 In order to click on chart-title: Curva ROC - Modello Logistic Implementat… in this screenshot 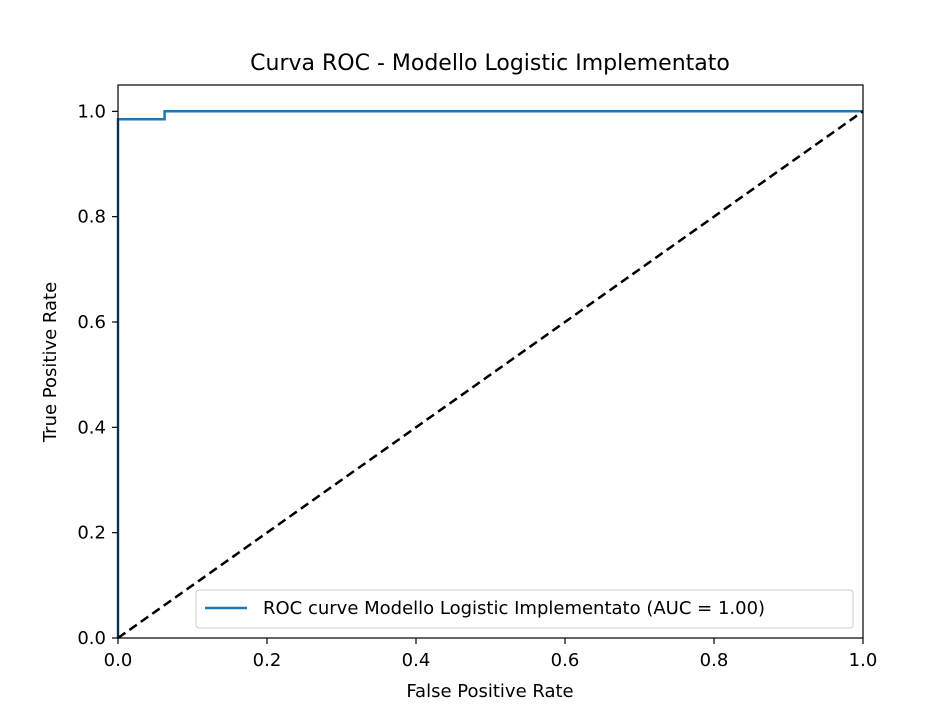, I will do `click(490, 63)`.